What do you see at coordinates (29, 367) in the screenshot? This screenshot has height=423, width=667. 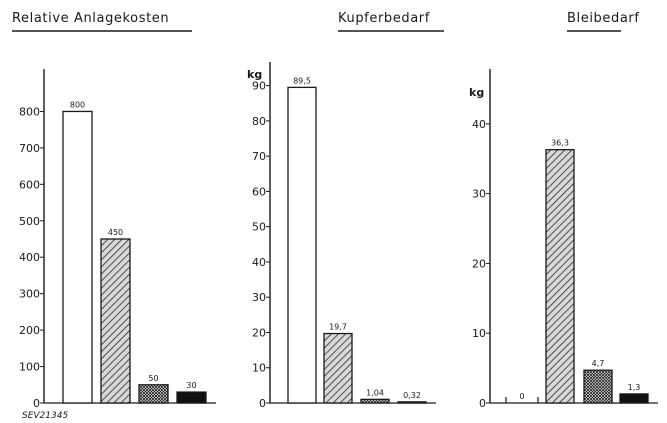 I see `y-tick-label: 100` at bounding box center [29, 367].